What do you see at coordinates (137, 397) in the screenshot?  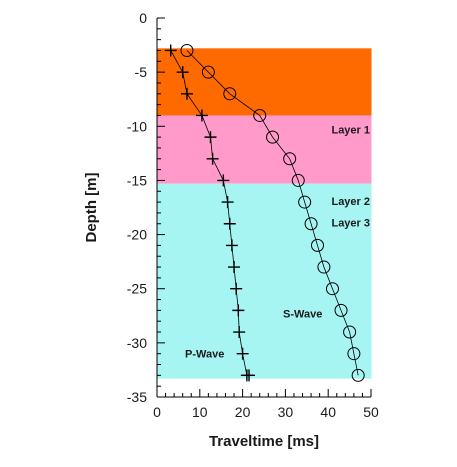 I see `y-tick-label: -35` at bounding box center [137, 397].